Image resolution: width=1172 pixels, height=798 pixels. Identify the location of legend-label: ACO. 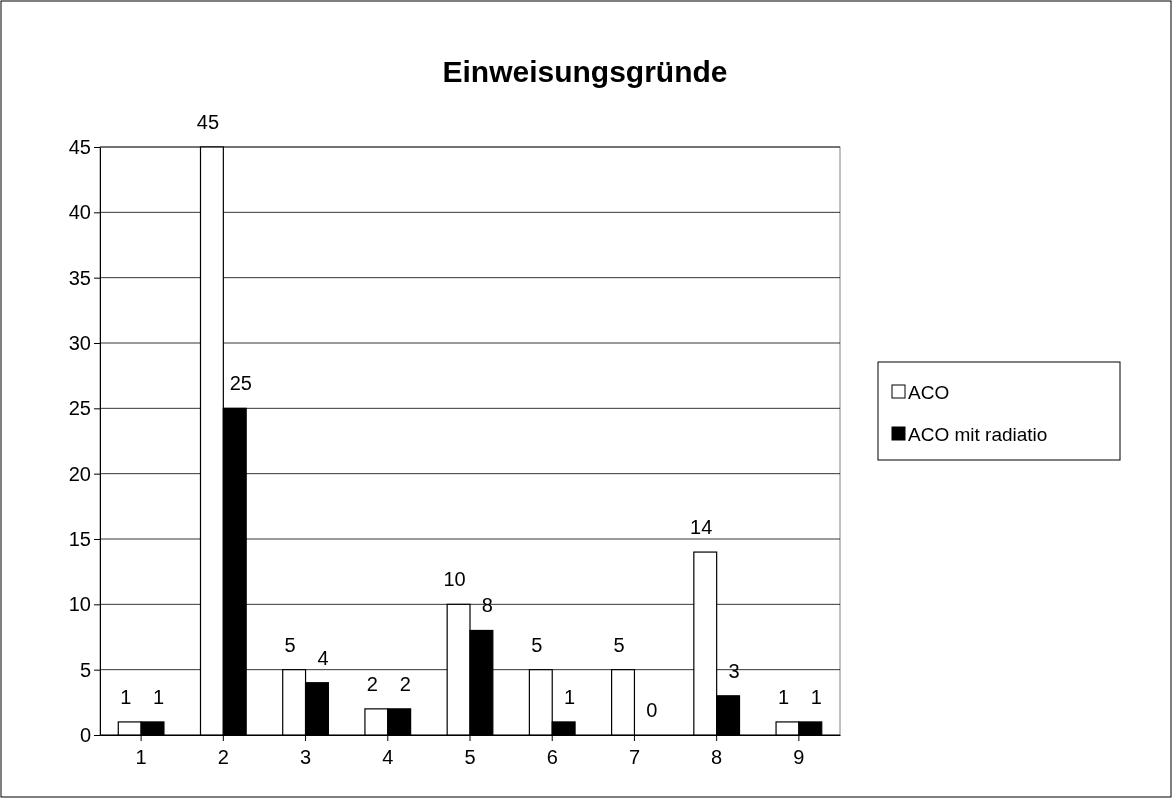
(929, 392).